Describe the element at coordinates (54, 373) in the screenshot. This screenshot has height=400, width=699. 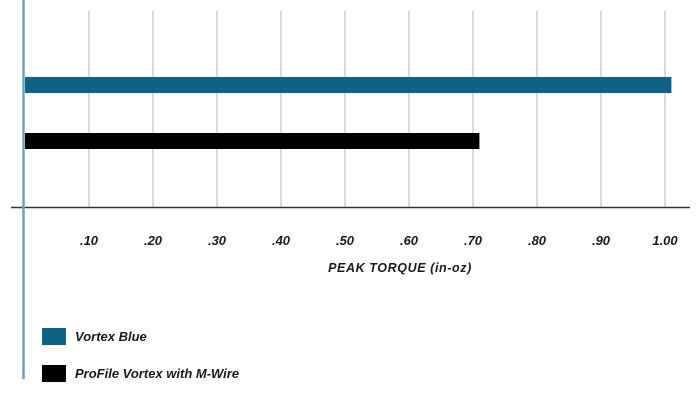
I see `legend-swatch-profile-vortex` at that location.